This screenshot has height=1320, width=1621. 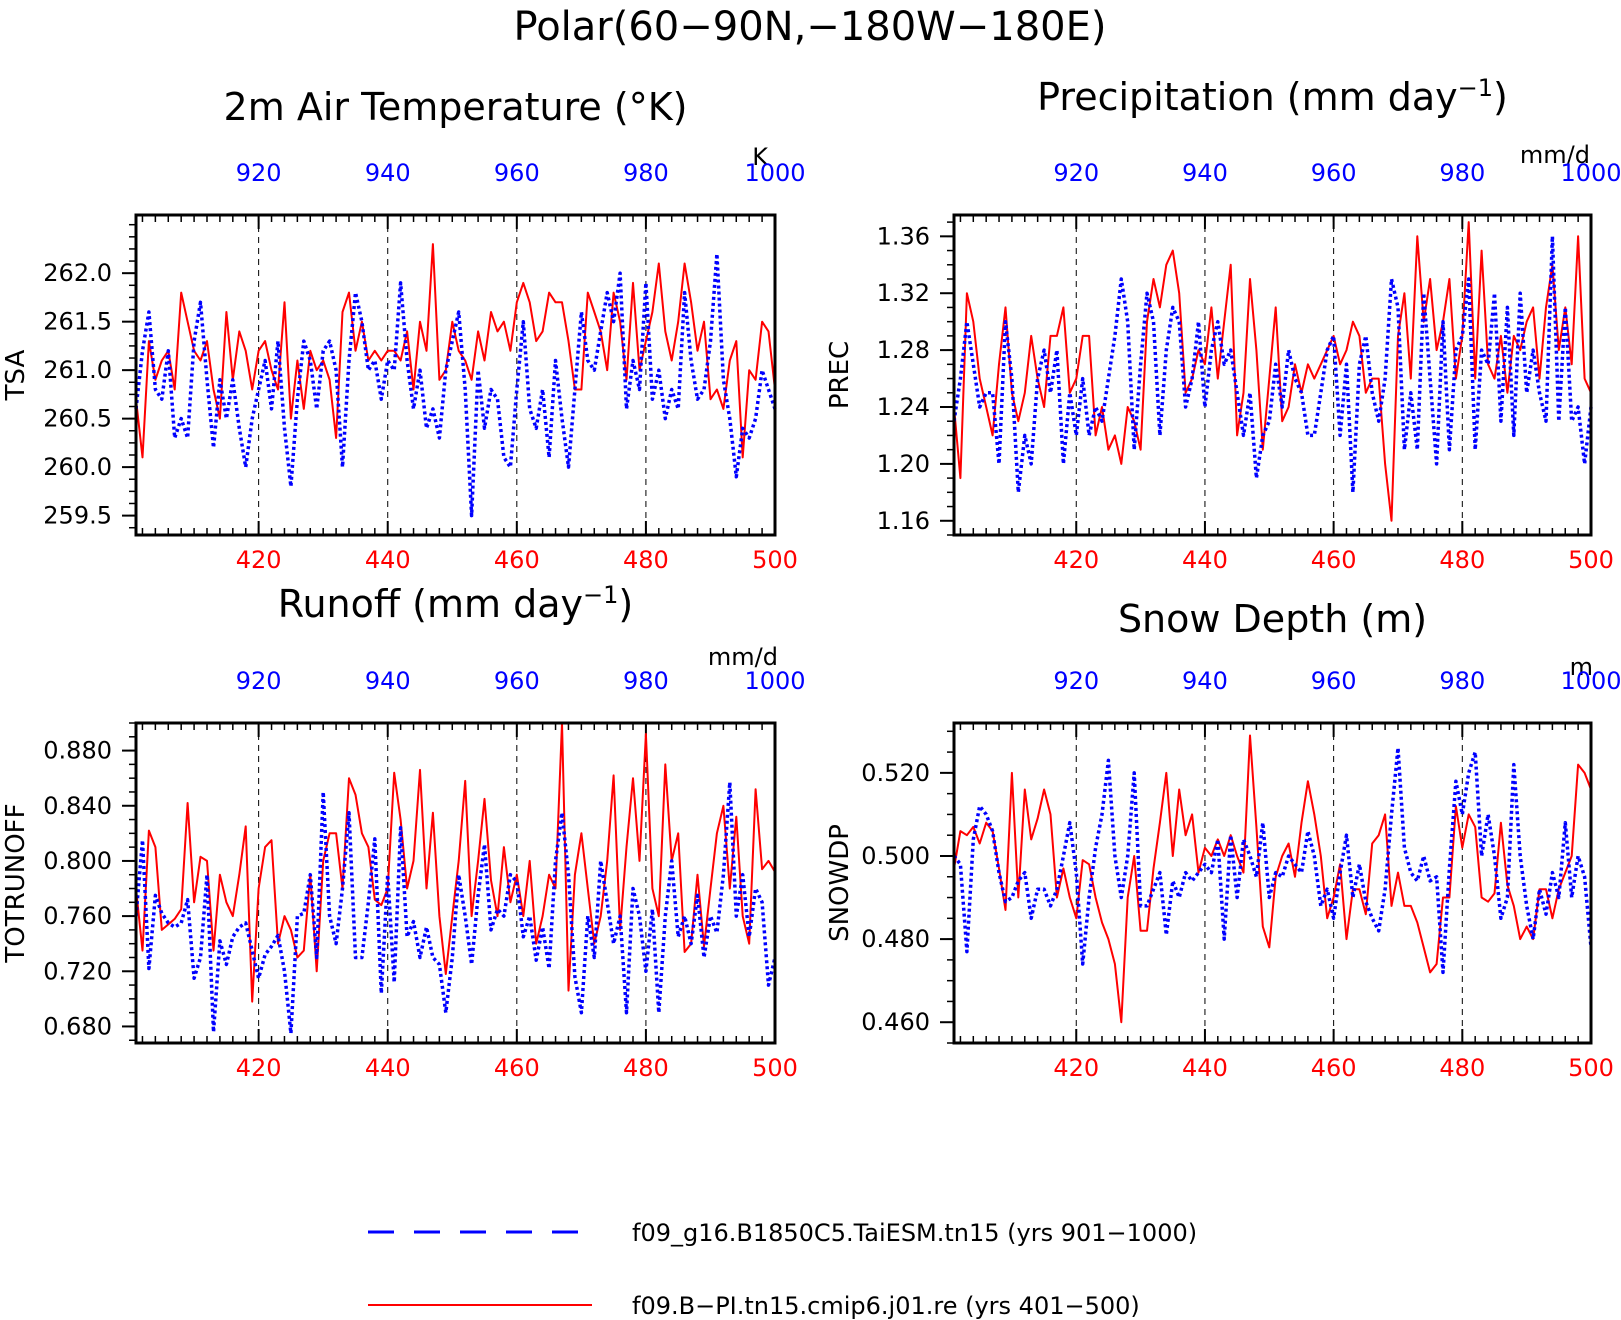 What do you see at coordinates (77, 751) in the screenshot?
I see `y-tick-label: 0.880` at bounding box center [77, 751].